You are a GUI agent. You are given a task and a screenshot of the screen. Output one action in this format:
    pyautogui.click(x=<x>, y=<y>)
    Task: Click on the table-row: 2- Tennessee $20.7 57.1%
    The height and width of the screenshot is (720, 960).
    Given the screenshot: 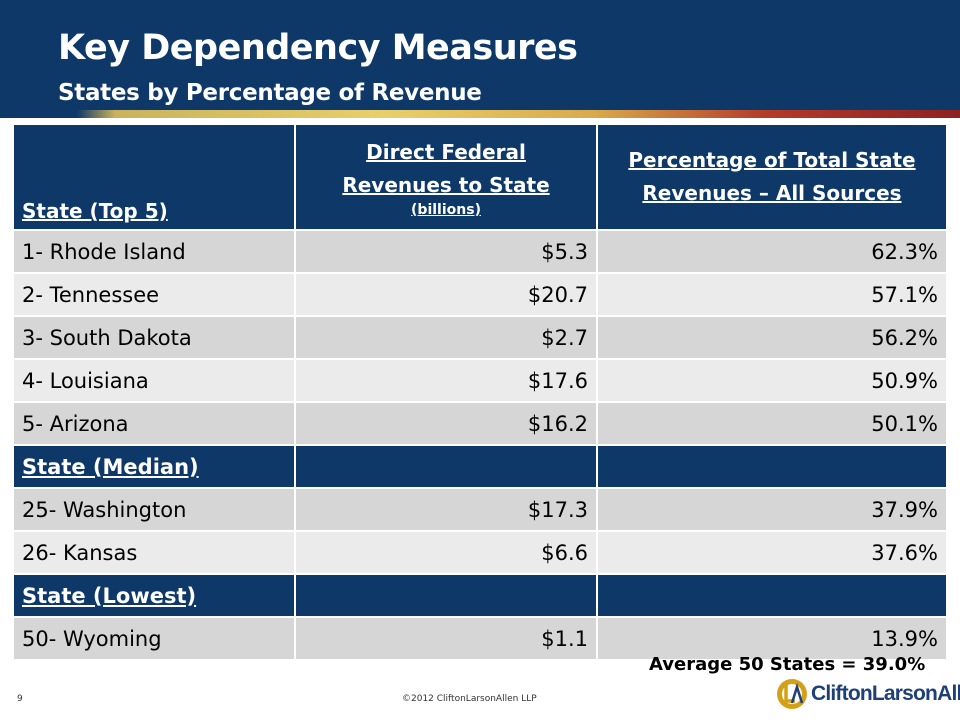 What is the action you would take?
    pyautogui.click(x=480, y=294)
    